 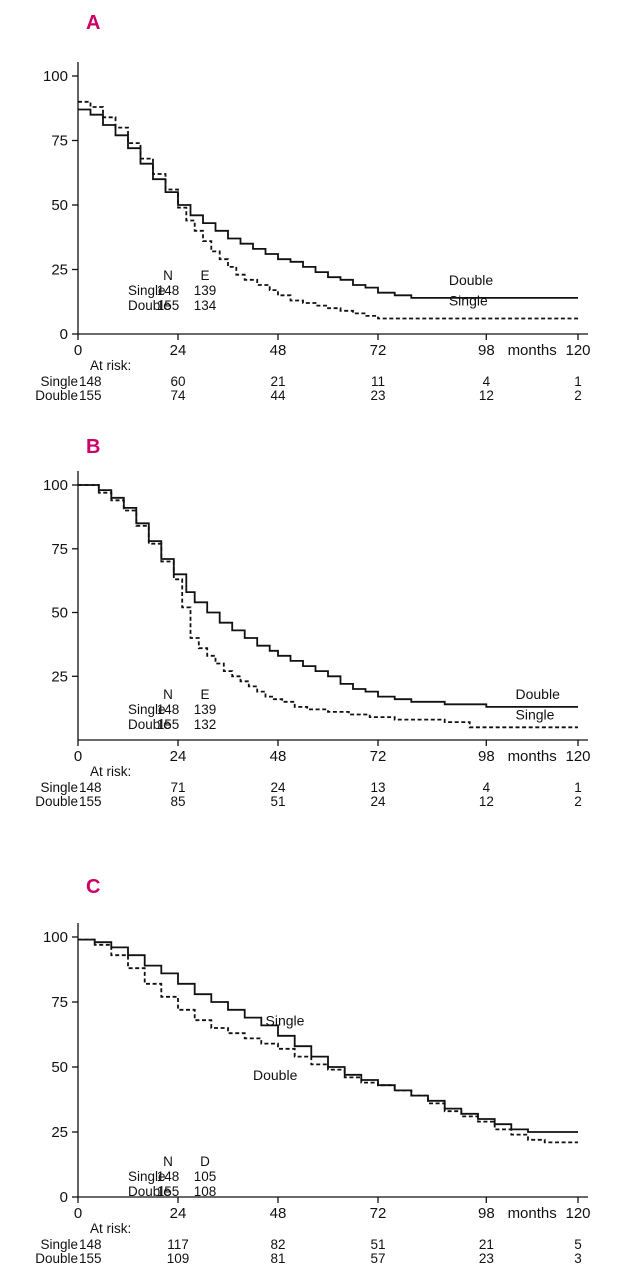 What do you see at coordinates (93, 23) in the screenshot?
I see `panel-a-letter: A` at bounding box center [93, 23].